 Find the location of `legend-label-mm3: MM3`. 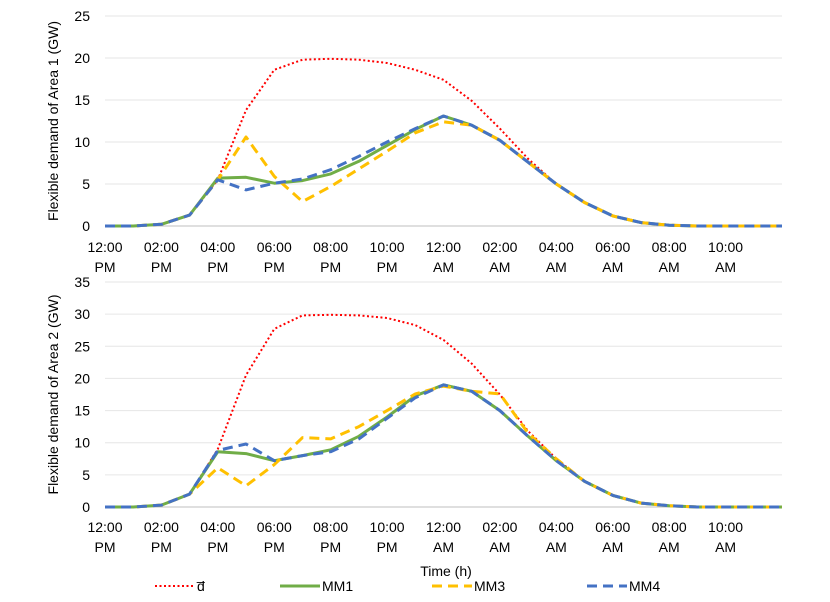

legend-label-mm3: MM3 is located at coordinates (489, 586).